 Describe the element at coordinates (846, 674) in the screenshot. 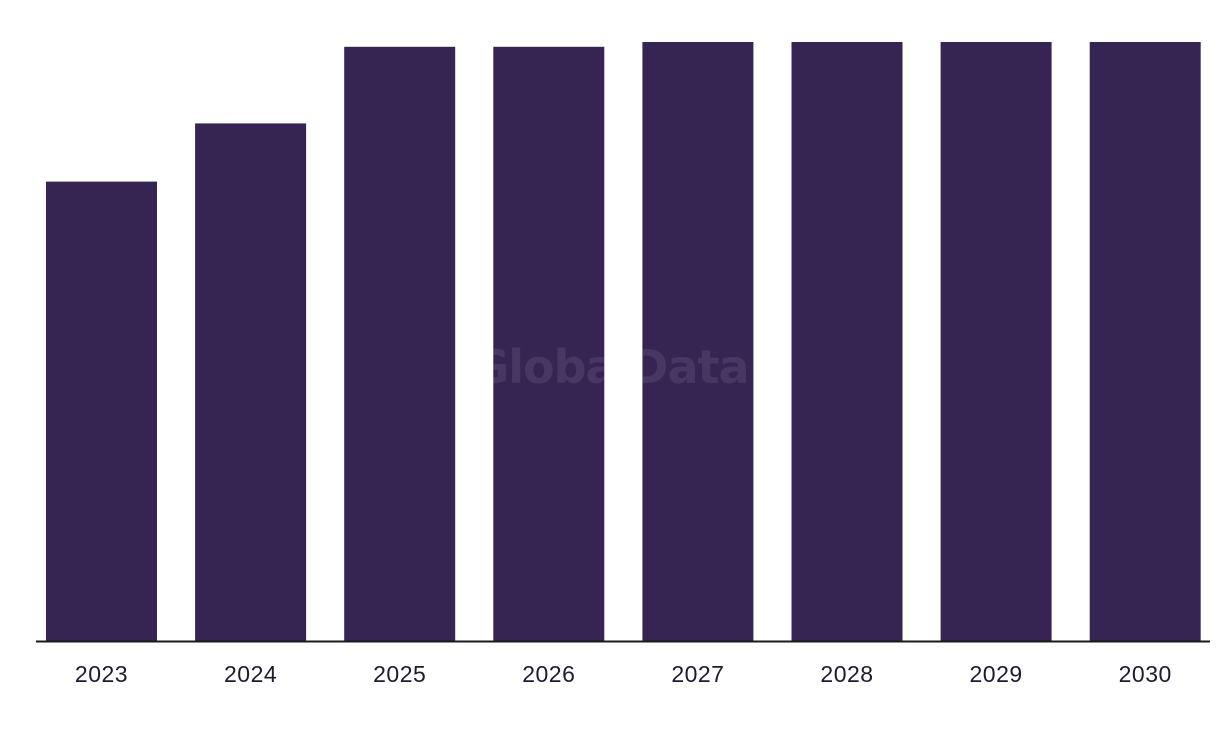

I see `x-tick-label-2028: 2028` at that location.